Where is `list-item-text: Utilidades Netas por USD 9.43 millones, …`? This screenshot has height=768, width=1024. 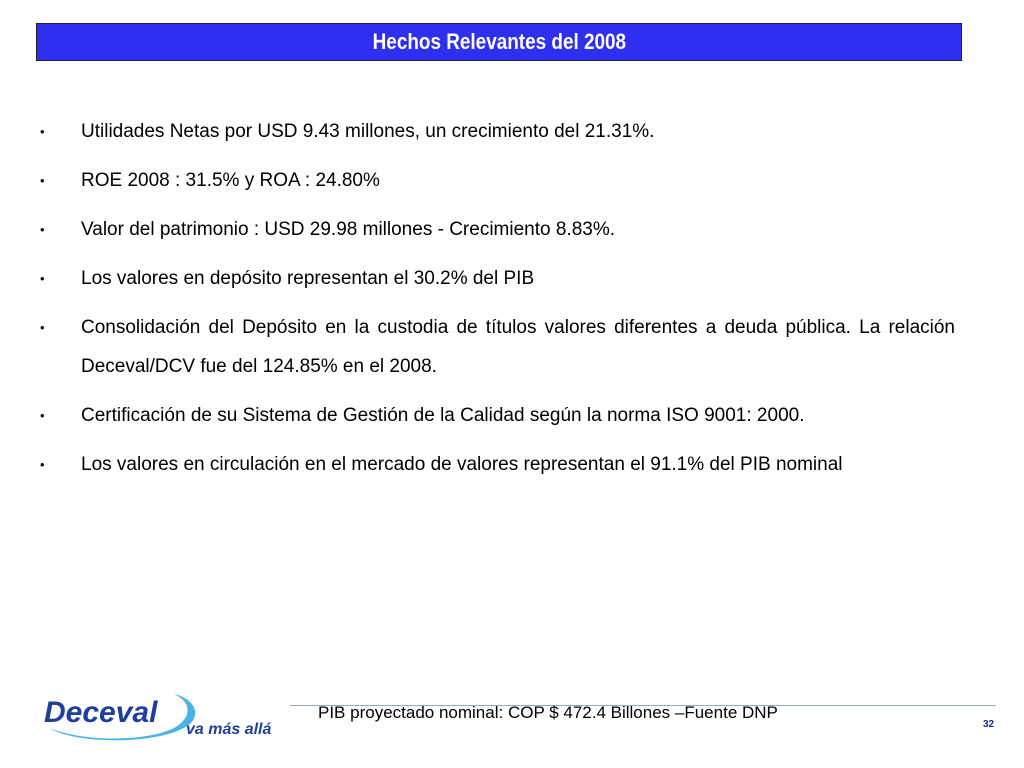 list-item-text: Utilidades Netas por USD 9.43 millones, … is located at coordinates (368, 131).